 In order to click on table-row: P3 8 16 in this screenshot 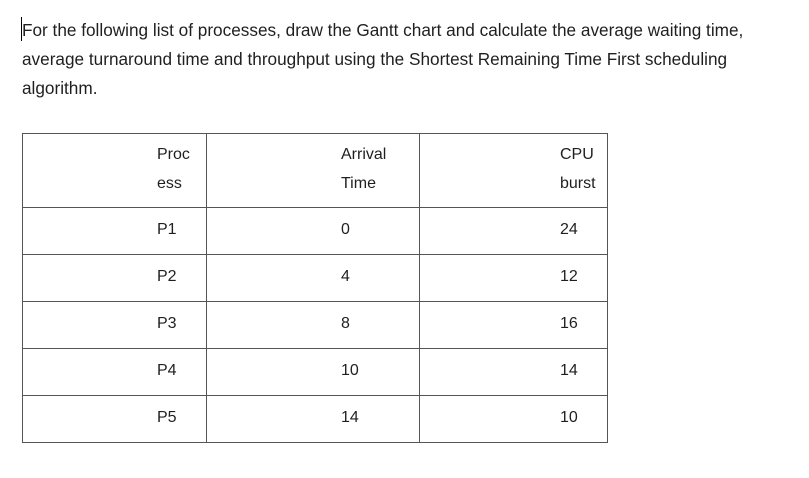, I will do `click(315, 325)`.